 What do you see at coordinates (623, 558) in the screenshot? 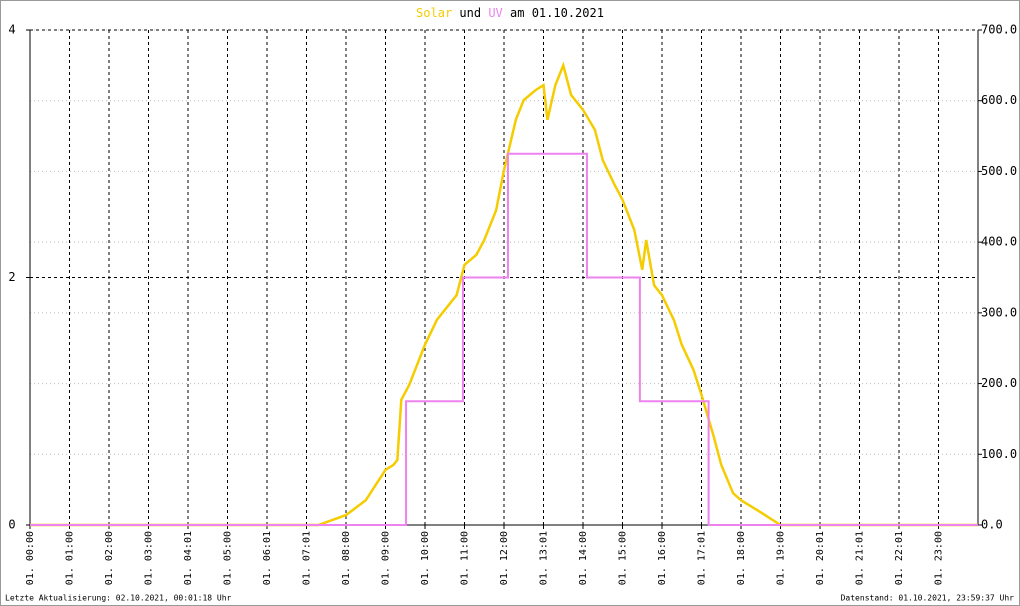
I see `x-tick-label: 01. 15:00` at bounding box center [623, 558].